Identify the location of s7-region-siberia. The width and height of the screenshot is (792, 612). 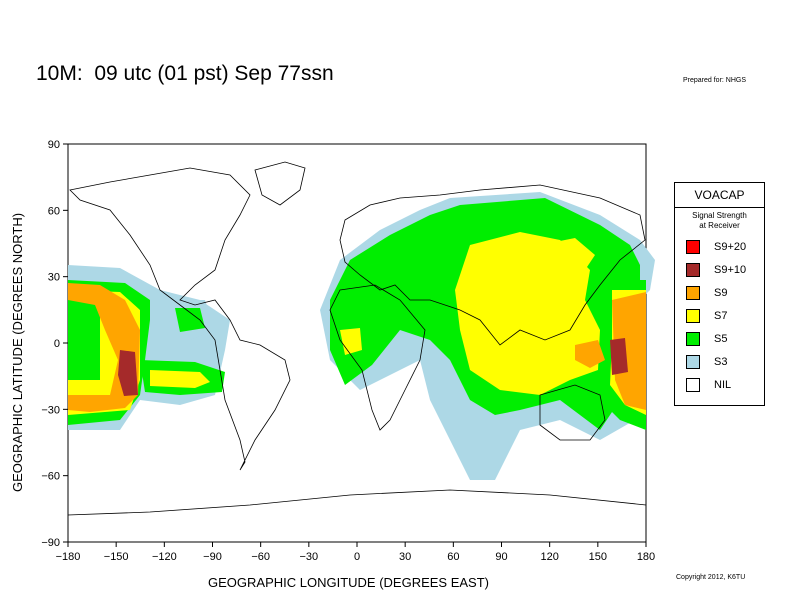
(567, 254).